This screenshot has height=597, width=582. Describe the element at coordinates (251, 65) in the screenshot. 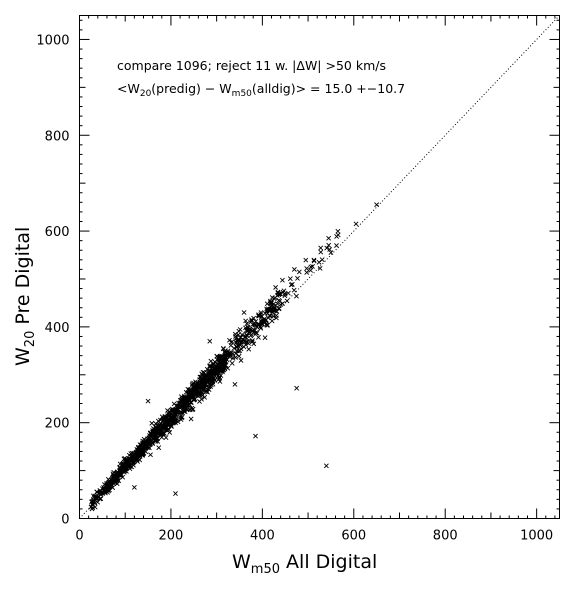

I see `annotation-line1: compare 1096; reject 11 w. |ΔW| >50 km/s` at that location.